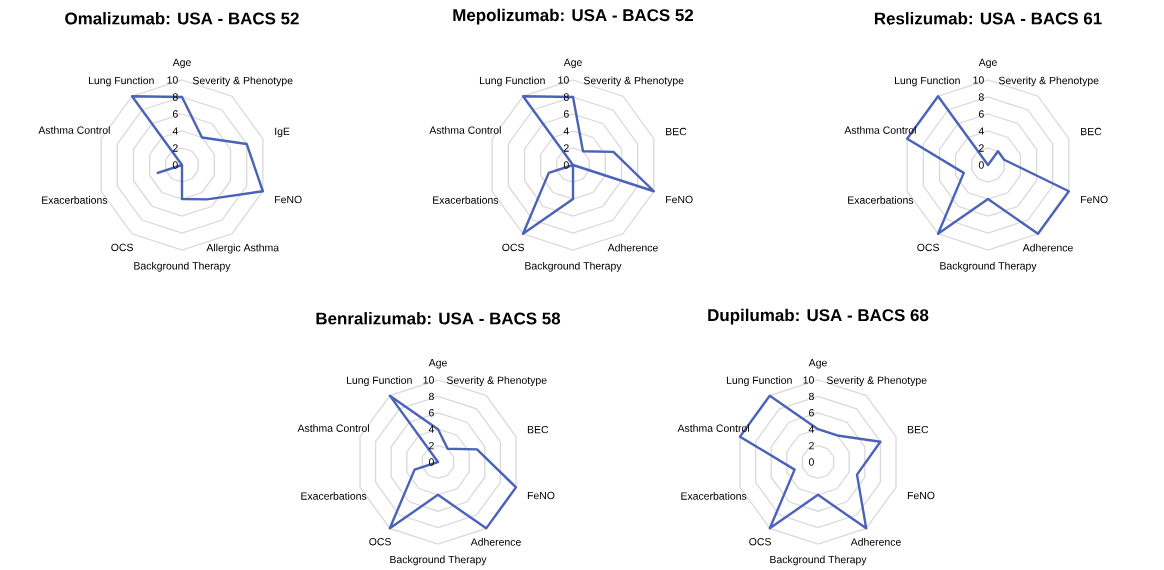 This screenshot has height=570, width=1164. What do you see at coordinates (818, 316) in the screenshot?
I see `chart-title: Dupilumab: USA - BACS 68` at bounding box center [818, 316].